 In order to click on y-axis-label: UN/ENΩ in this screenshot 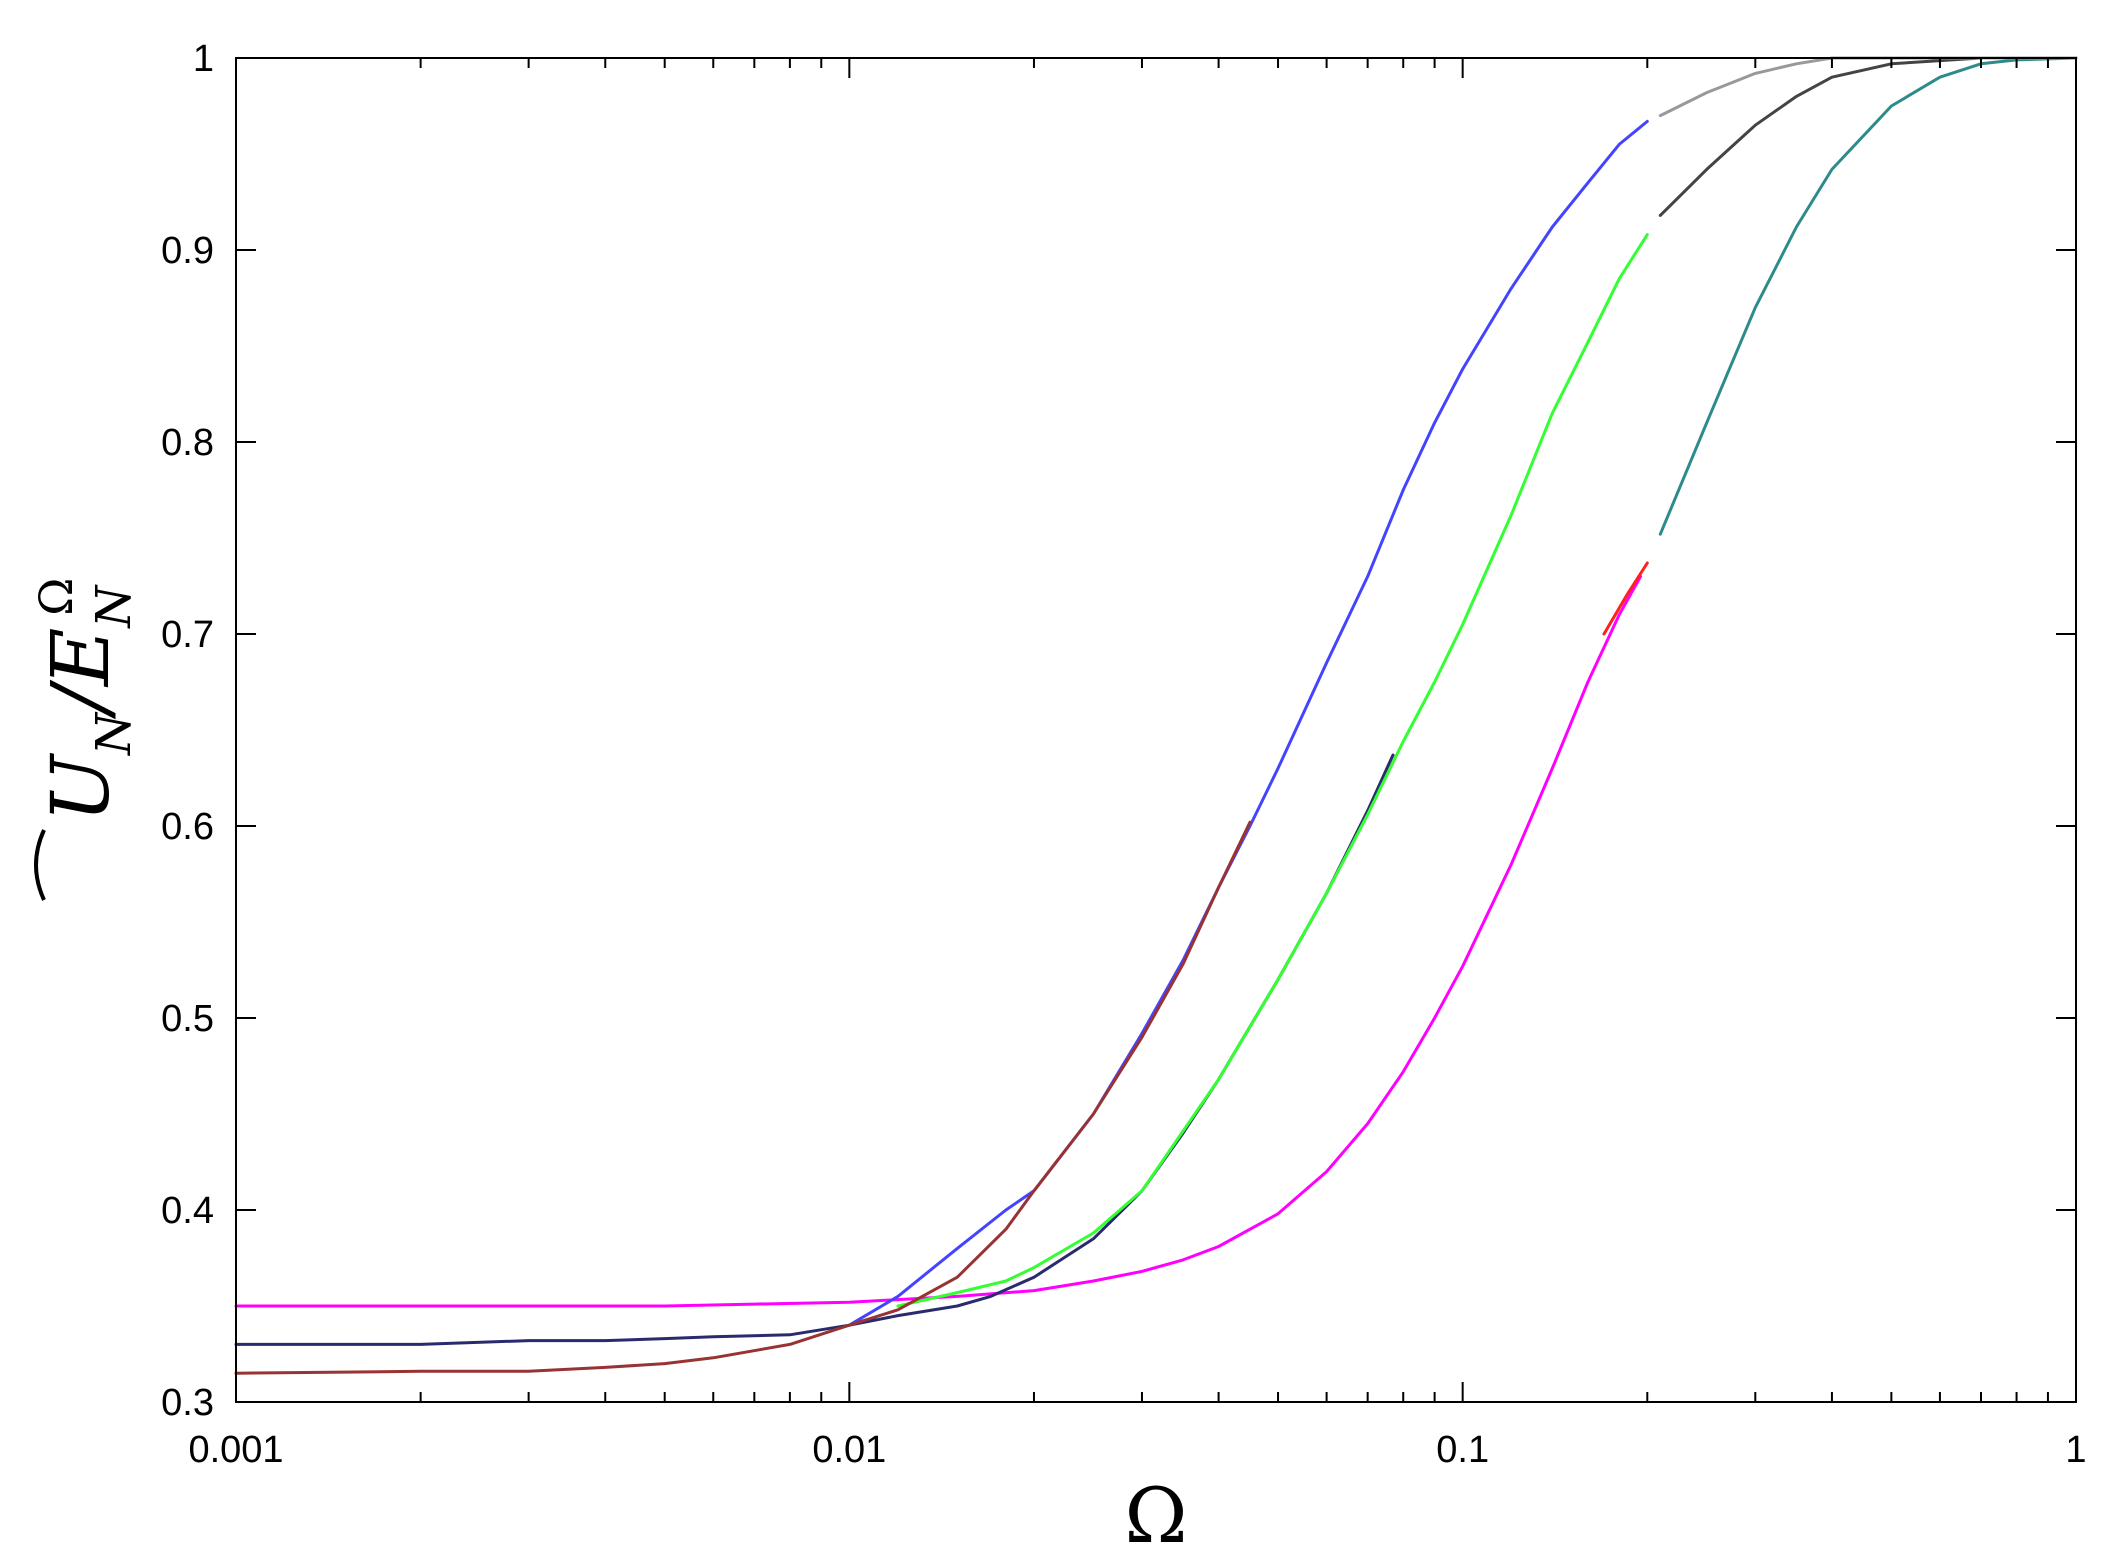, I will do `click(85, 739)`.